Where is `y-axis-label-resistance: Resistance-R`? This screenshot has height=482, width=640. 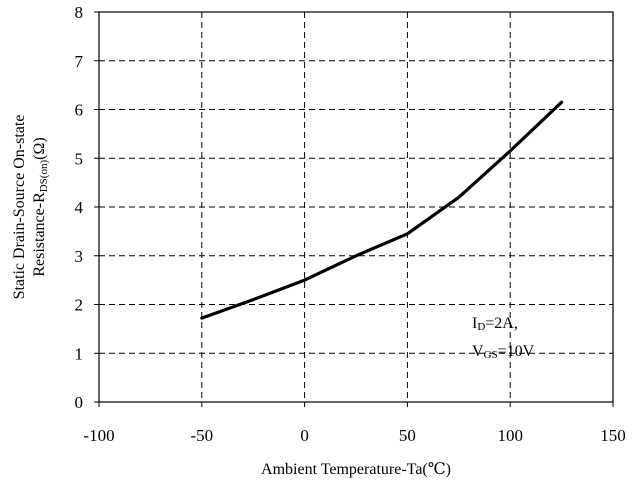 y-axis-label-resistance: Resistance-R is located at coordinates (39, 234).